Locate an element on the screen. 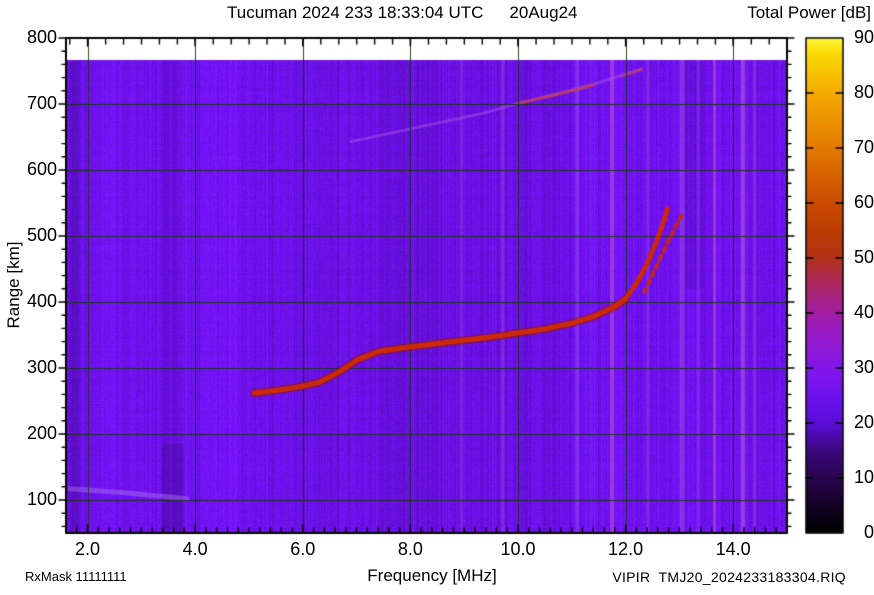 The image size is (874, 595). rx-mask-label: RxMask 11111111 is located at coordinates (76, 576).